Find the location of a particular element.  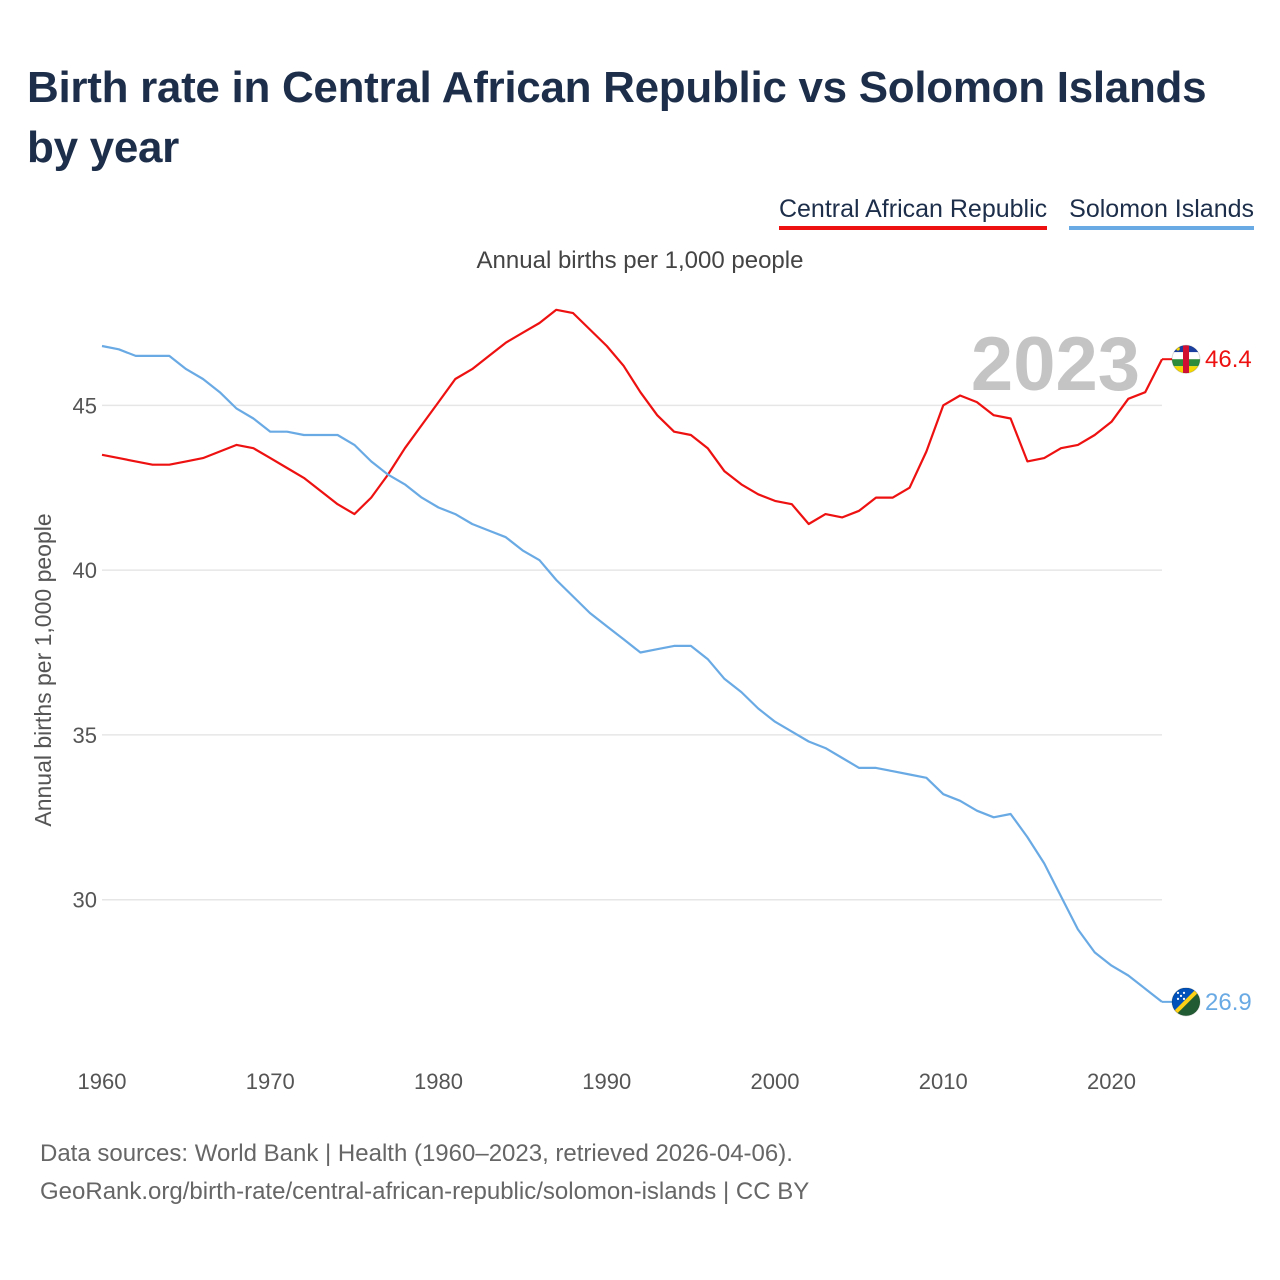

legend: Central African Republic Solomon Islands is located at coordinates (1016, 212).